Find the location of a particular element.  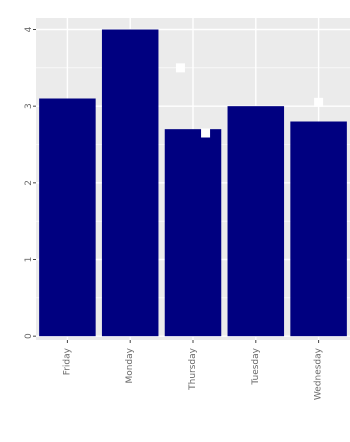

x-tick-label: Friday is located at coordinates (67, 361).